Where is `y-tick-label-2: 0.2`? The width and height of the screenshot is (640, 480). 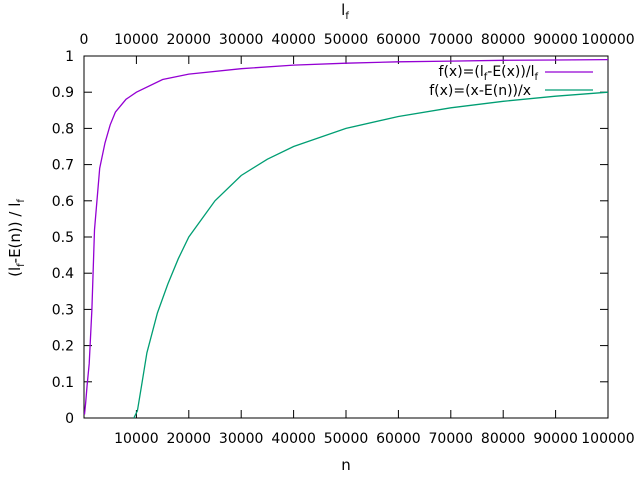
y-tick-label-2: 0.2 is located at coordinates (63, 347).